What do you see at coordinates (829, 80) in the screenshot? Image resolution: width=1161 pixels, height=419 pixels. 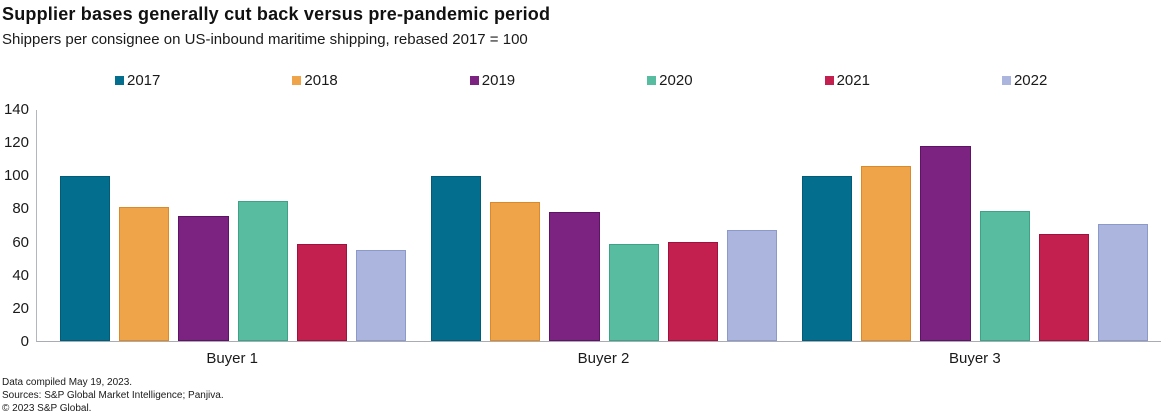 I see `legend-swatch-2021` at bounding box center [829, 80].